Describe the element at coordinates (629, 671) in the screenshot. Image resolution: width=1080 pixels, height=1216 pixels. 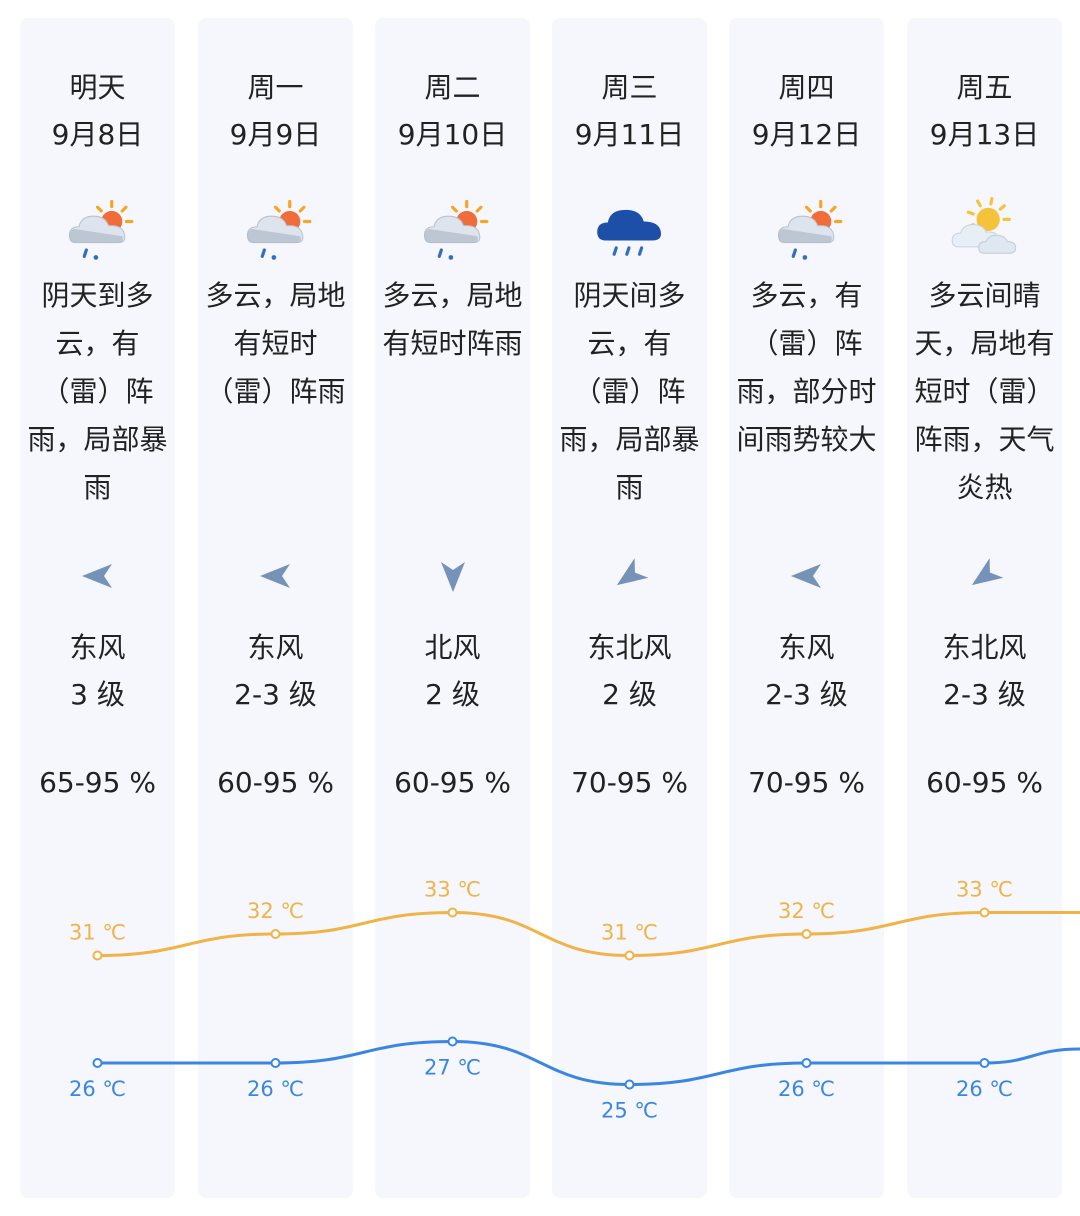
I see `wind-info: 东北风 2 级` at that location.